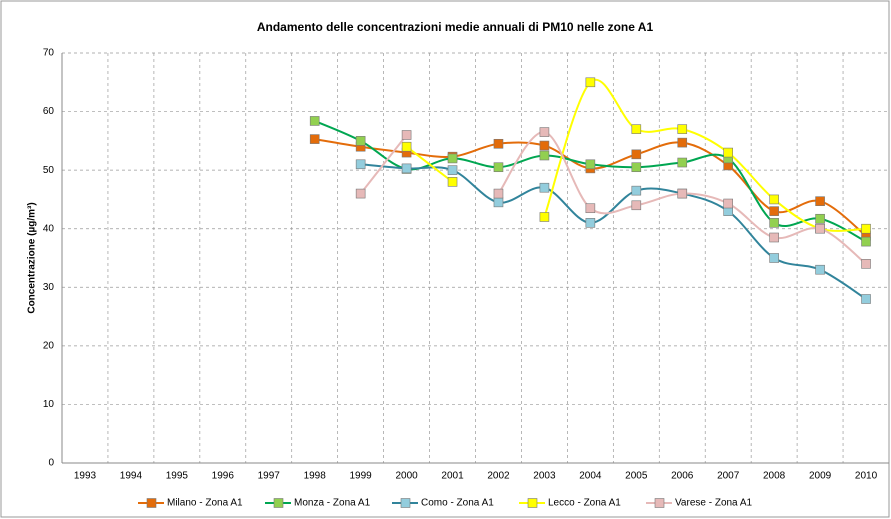  Describe the element at coordinates (406, 476) in the screenshot. I see `x-tick-label: 2000` at that location.